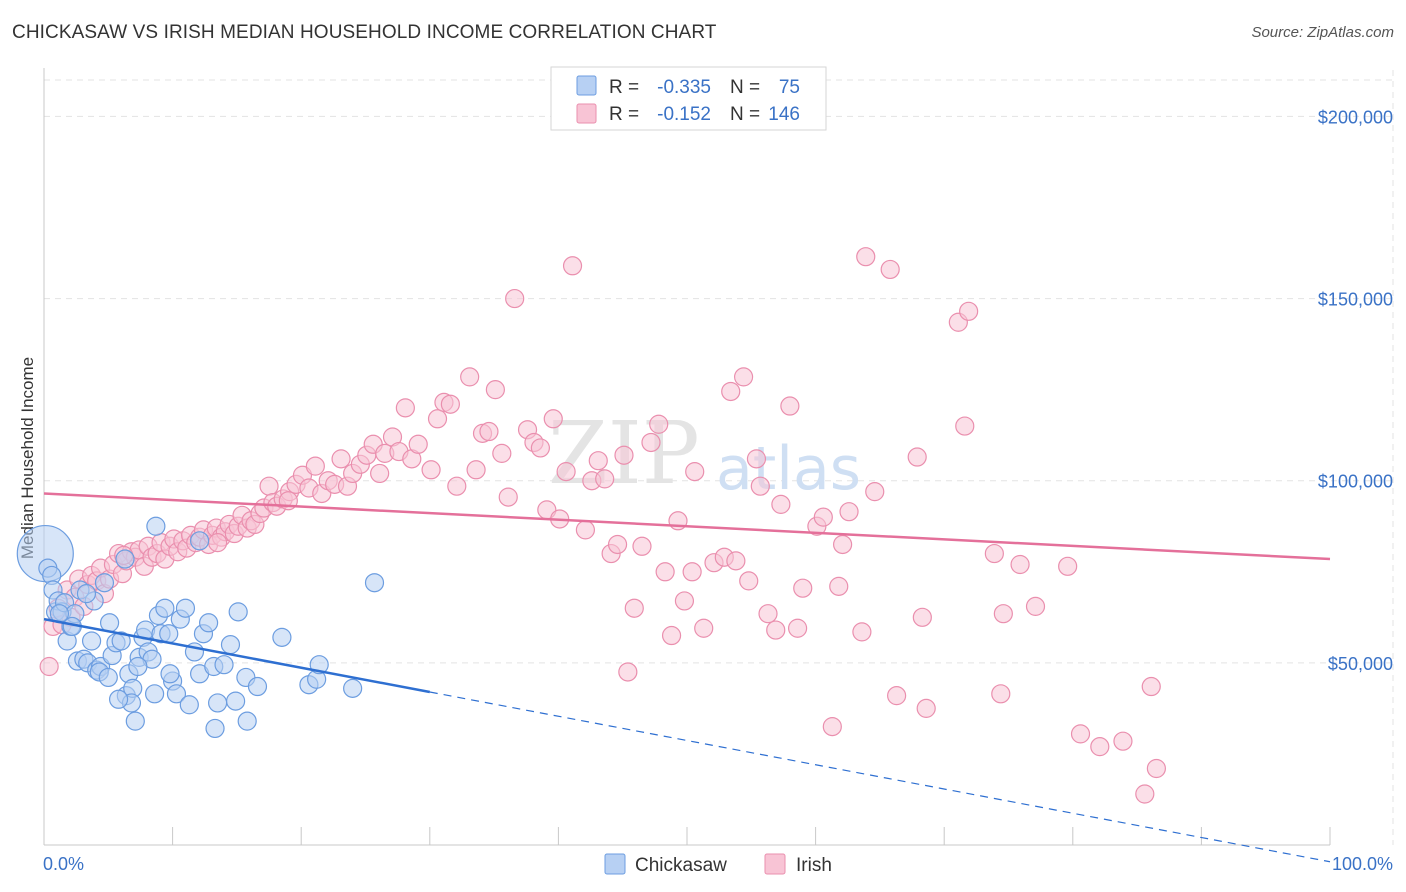 This screenshot has height=892, width=1406. I want to click on chickasaw-points, so click(200, 627).